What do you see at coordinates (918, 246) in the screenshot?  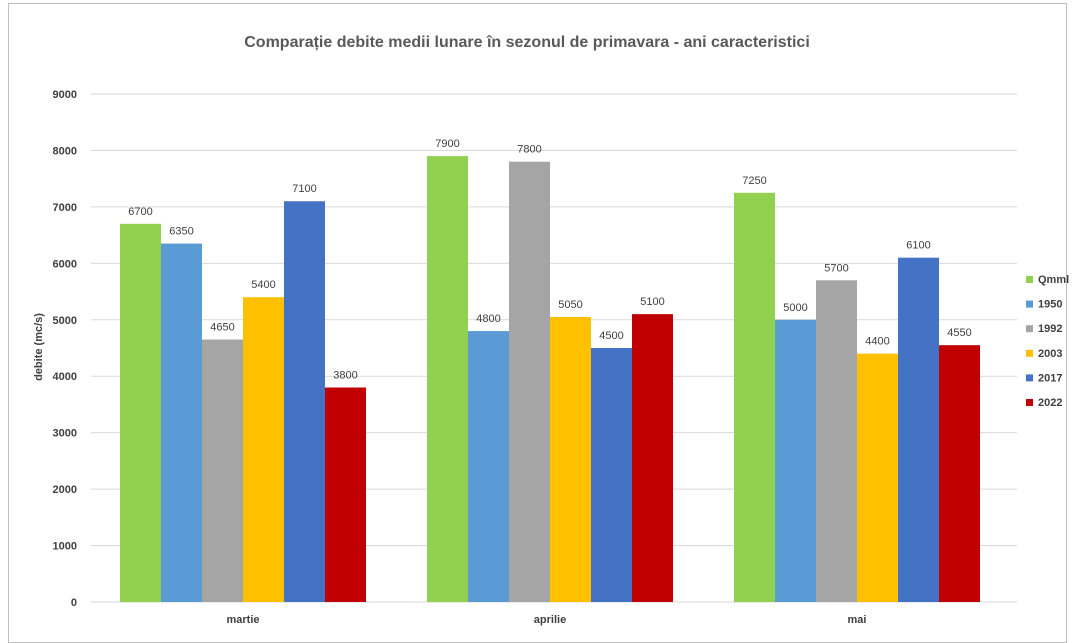 I see `data-label: 6100` at bounding box center [918, 246].